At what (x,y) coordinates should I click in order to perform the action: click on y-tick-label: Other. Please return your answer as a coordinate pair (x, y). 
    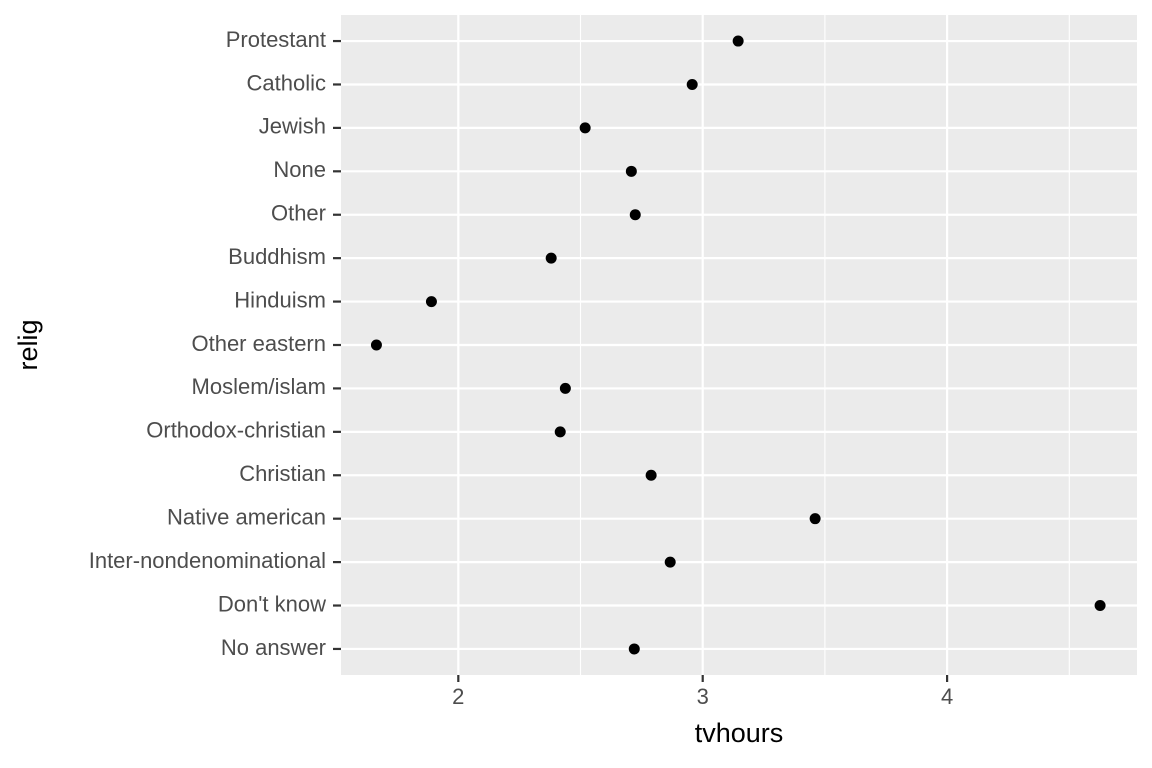
    Looking at the image, I should click on (298, 213).